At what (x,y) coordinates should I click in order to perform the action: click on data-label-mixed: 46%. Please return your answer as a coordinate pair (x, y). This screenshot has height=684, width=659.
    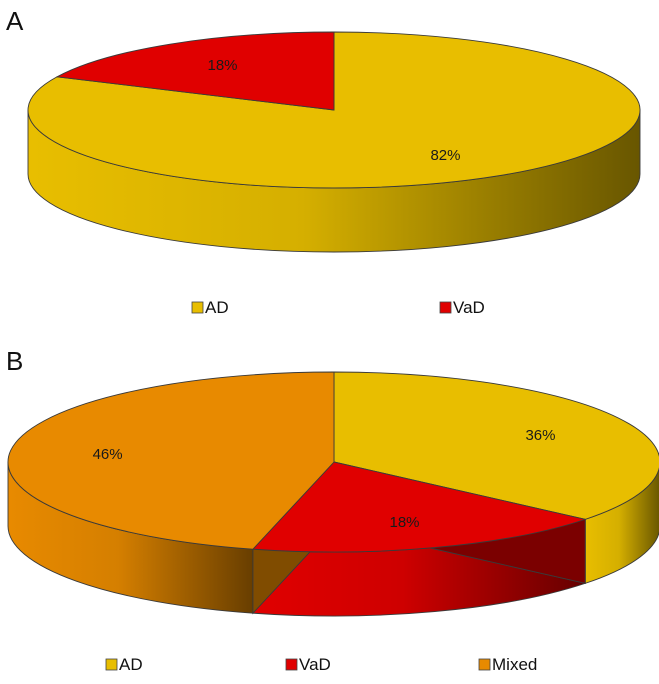
    Looking at the image, I should click on (108, 454).